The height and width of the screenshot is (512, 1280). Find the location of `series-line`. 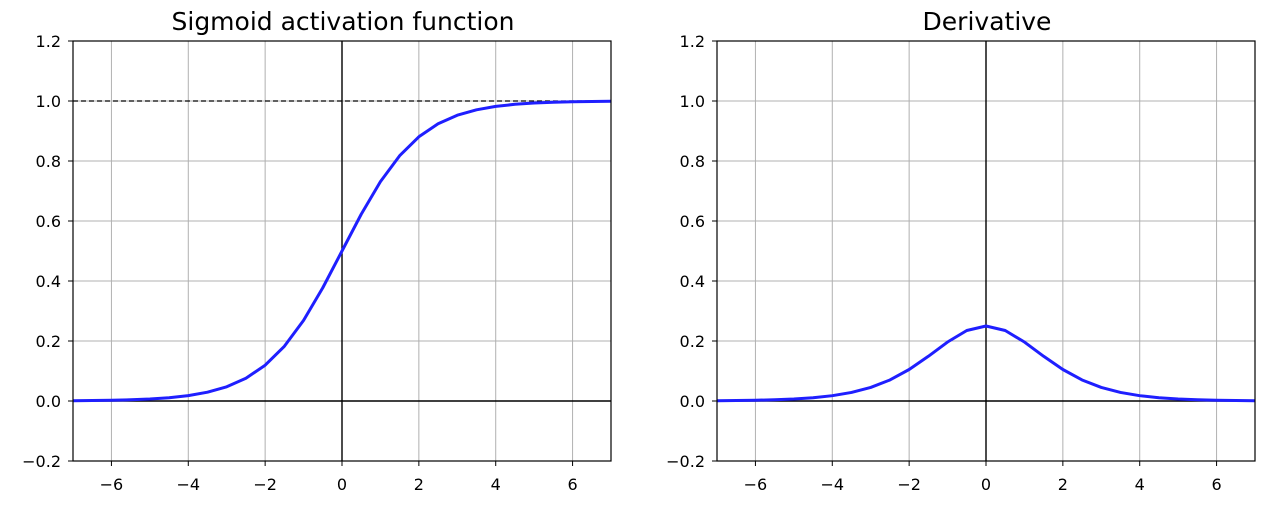

series-line is located at coordinates (986, 363).